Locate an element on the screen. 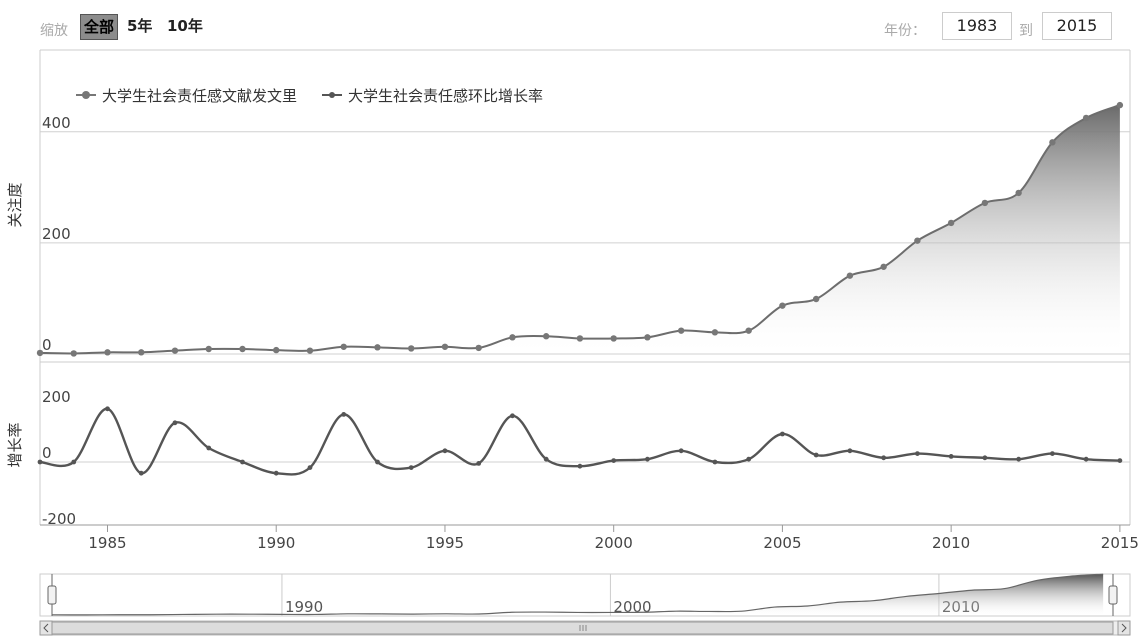 The width and height of the screenshot is (1138, 638). navigator-line is located at coordinates (577, 594).